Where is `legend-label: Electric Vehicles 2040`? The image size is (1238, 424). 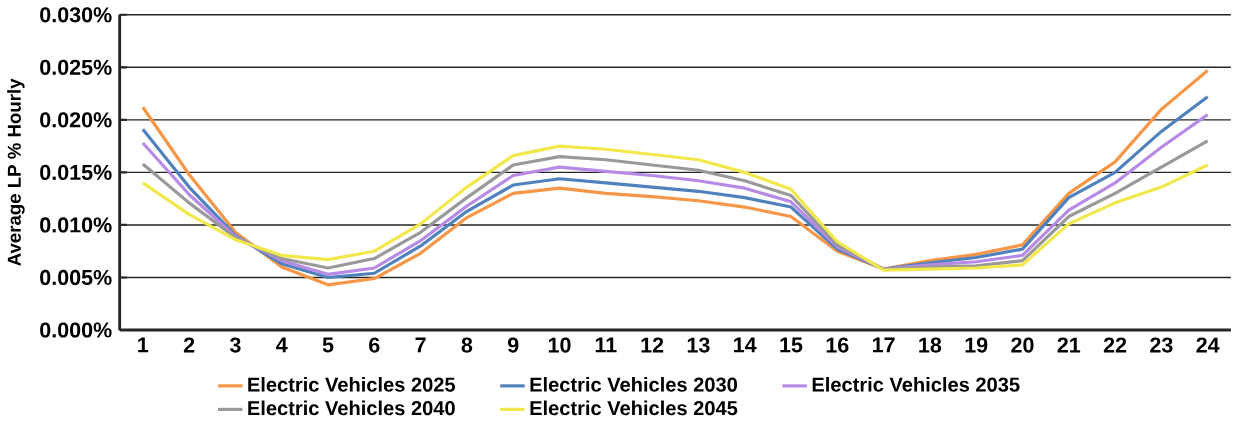
legend-label: Electric Vehicles 2040 is located at coordinates (351, 408).